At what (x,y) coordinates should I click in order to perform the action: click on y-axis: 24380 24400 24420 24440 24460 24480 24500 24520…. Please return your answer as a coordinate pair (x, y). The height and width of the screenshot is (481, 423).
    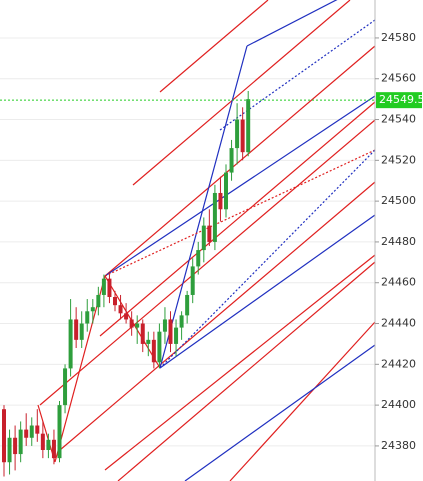
    Looking at the image, I should click on (395, 241).